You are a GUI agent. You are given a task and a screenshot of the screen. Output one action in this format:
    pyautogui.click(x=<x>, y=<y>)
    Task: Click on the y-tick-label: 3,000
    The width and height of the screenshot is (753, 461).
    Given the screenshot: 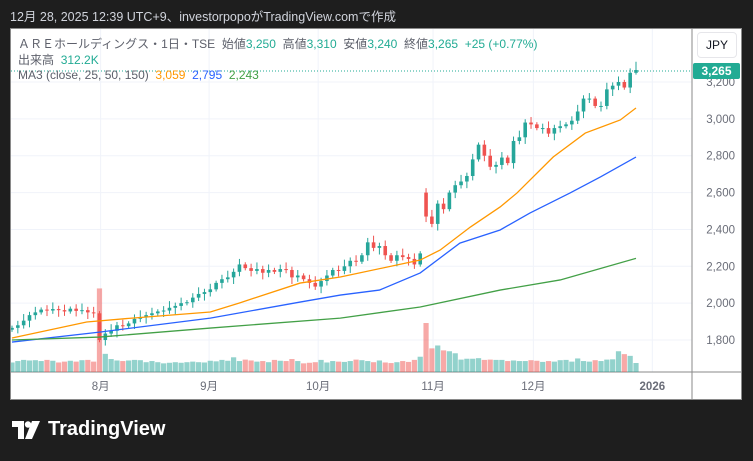 What is the action you would take?
    pyautogui.click(x=720, y=120)
    